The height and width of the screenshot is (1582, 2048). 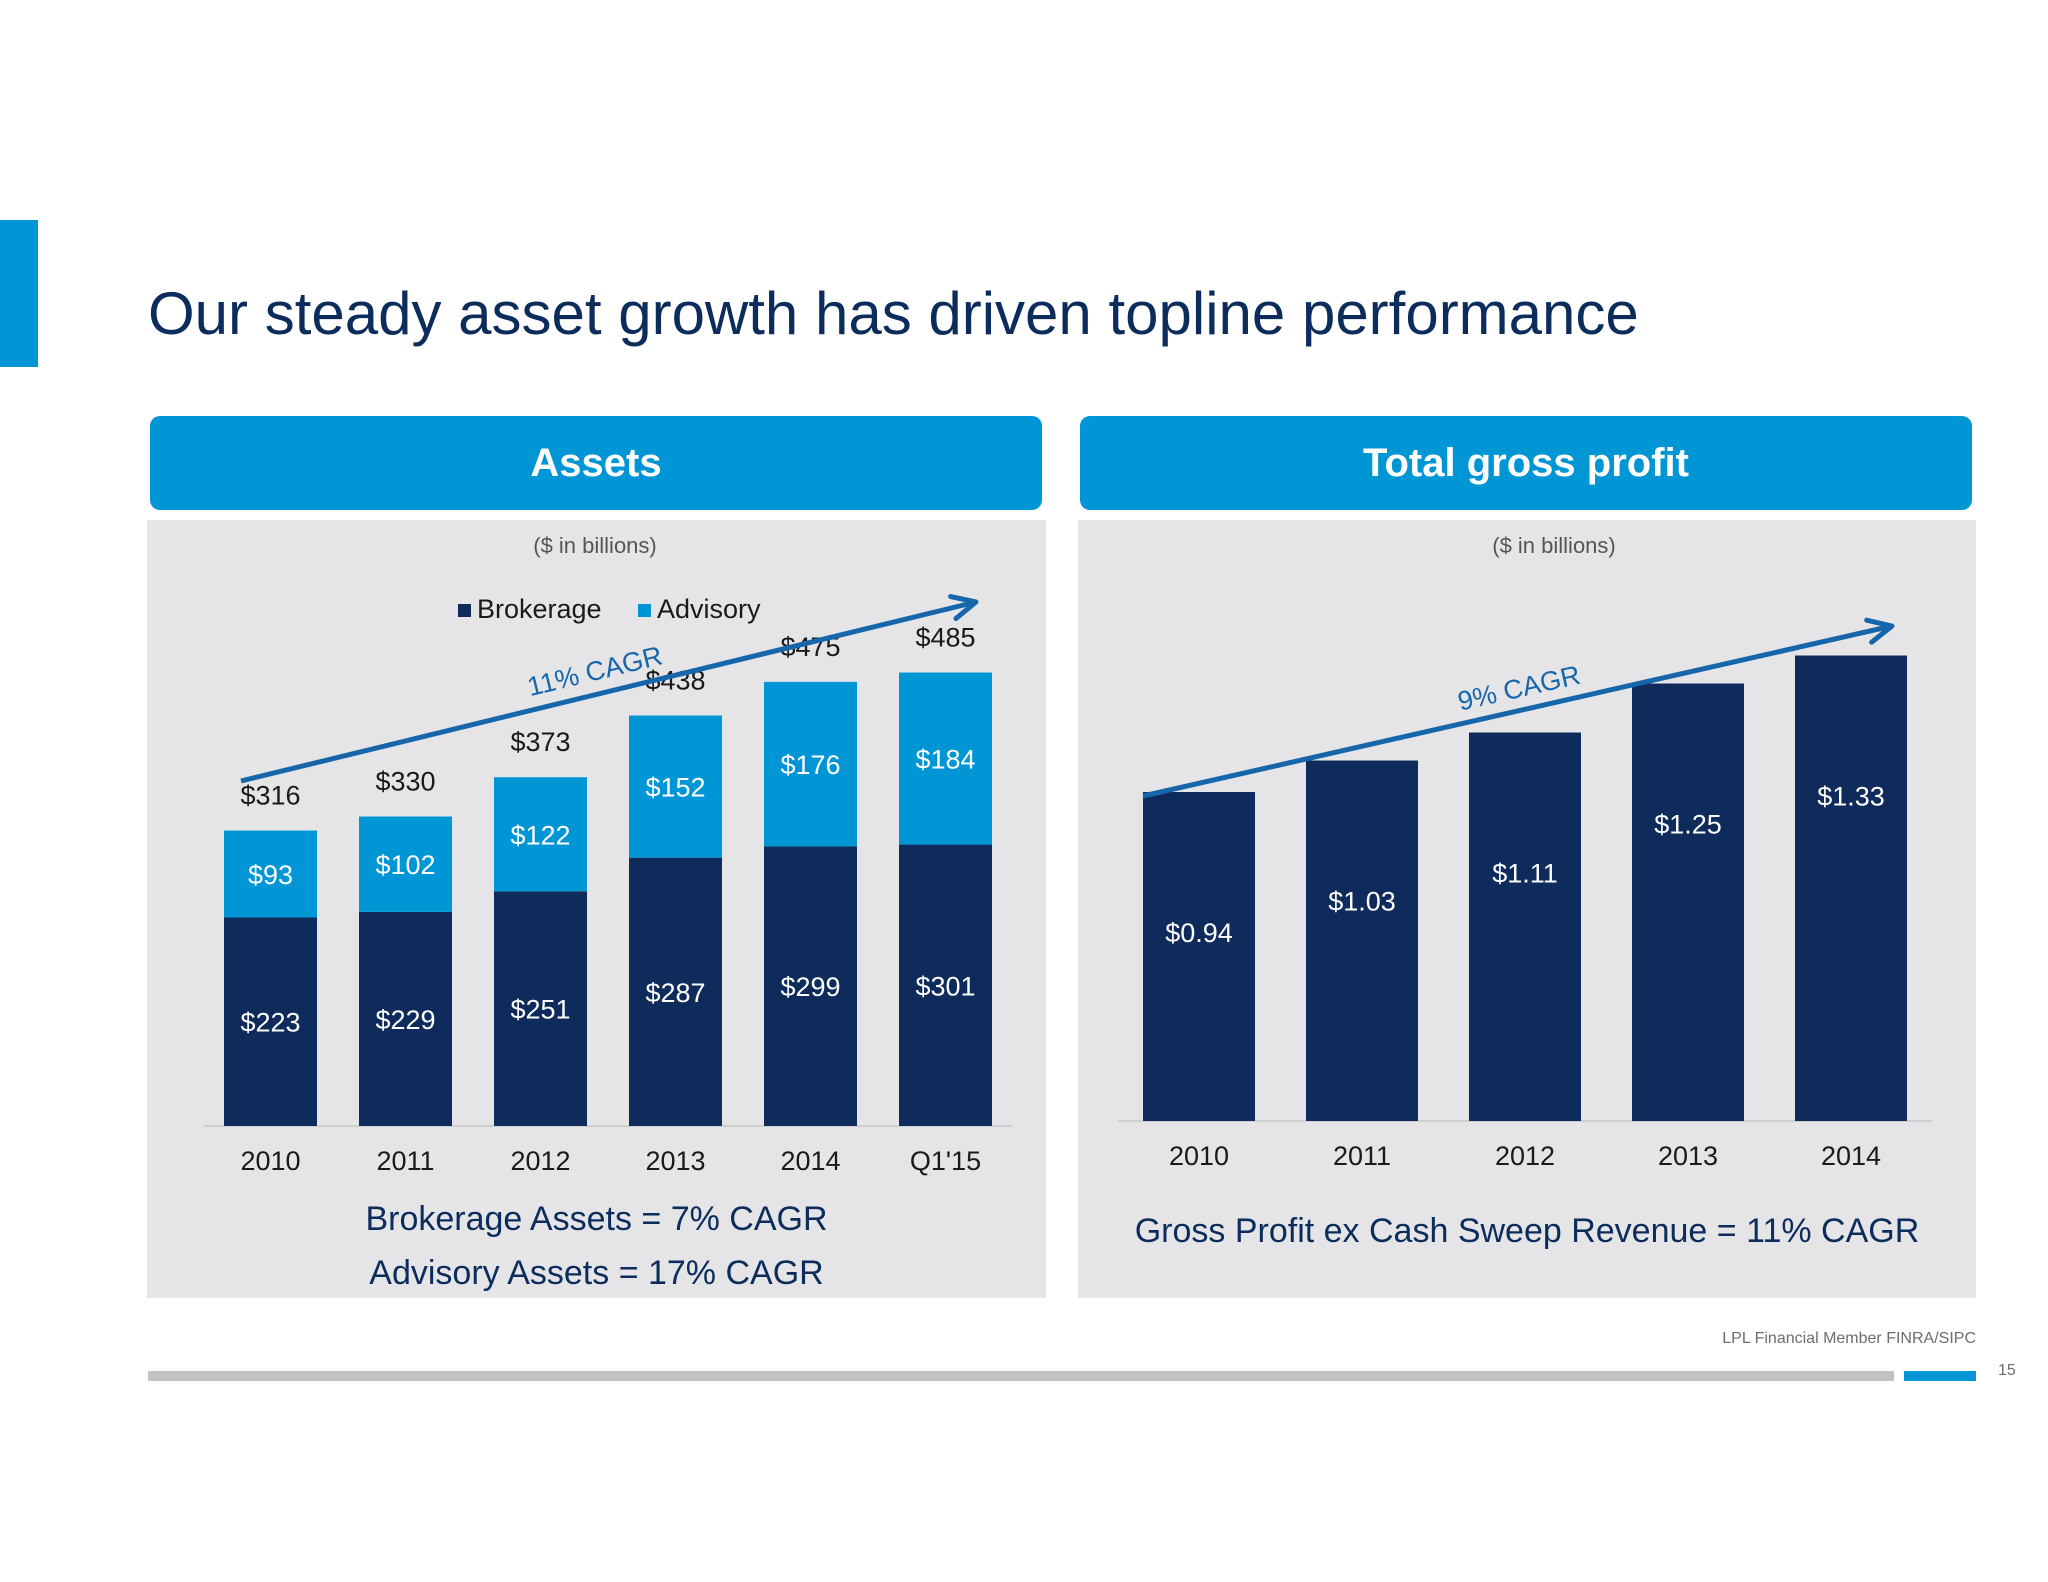 What do you see at coordinates (1517, 711) in the screenshot?
I see `profit-trend-line` at bounding box center [1517, 711].